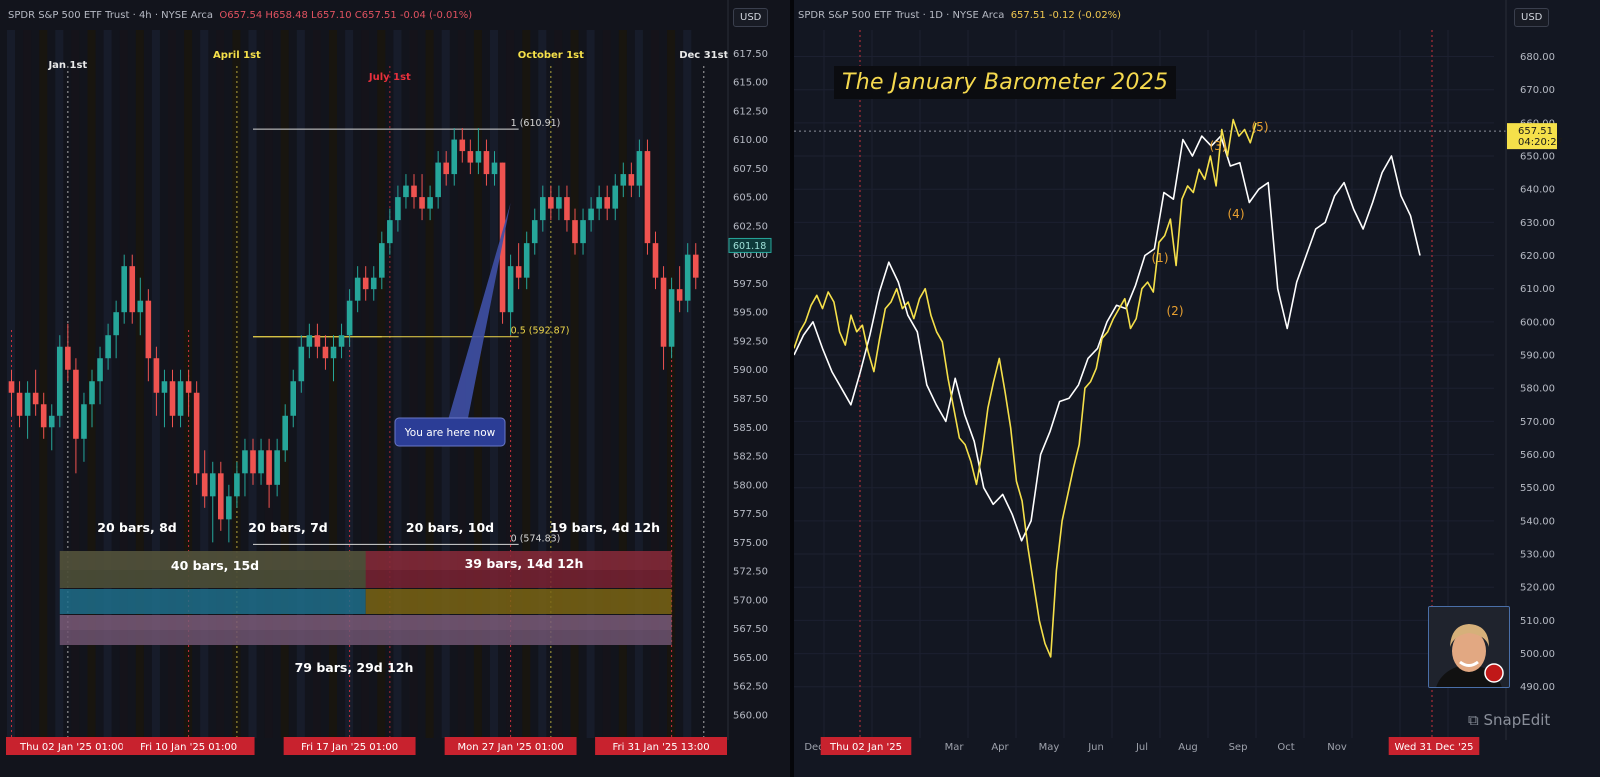 This screenshot has width=1600, height=777. I want to click on y-tick-label: 575.00, so click(750, 543).